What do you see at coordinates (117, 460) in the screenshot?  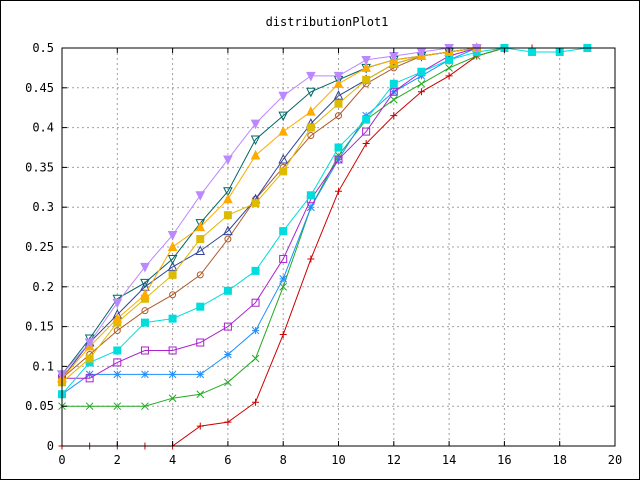 I see `x-tick-label: 2` at bounding box center [117, 460].